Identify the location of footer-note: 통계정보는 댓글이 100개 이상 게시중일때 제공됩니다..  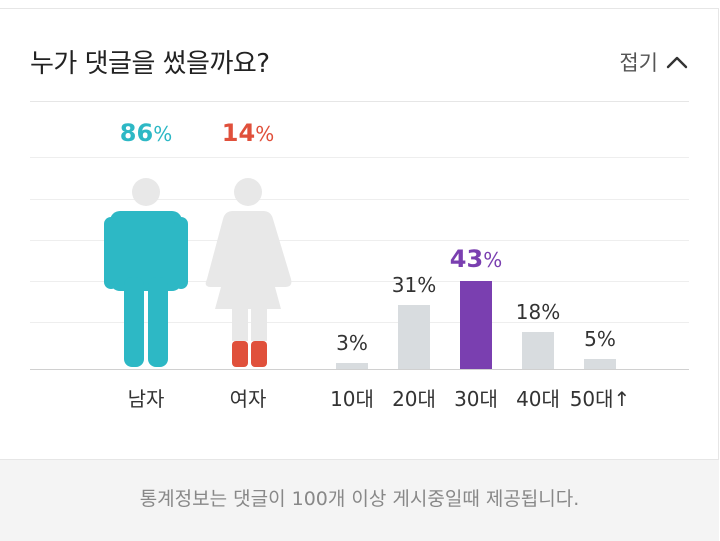
(359, 499).